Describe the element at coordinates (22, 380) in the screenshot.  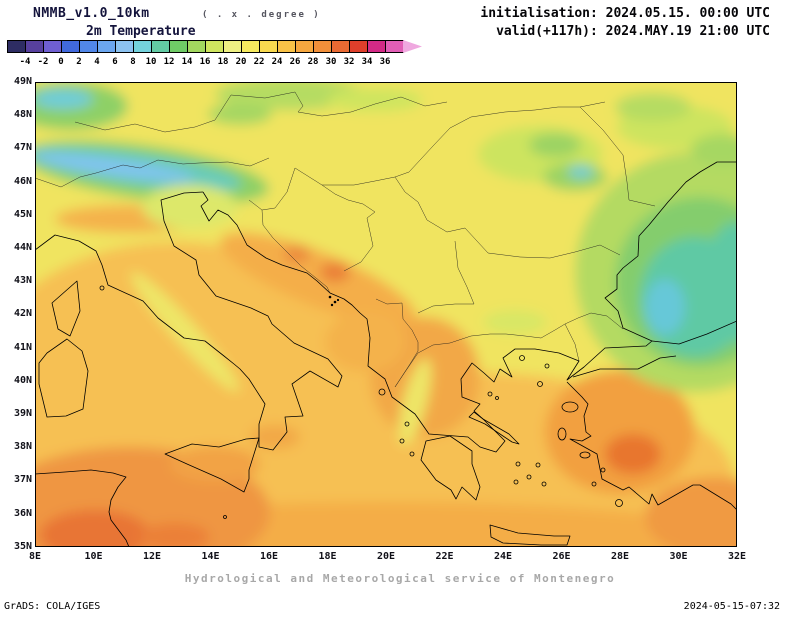
I see `latitude-tick-label: 40N` at that location.